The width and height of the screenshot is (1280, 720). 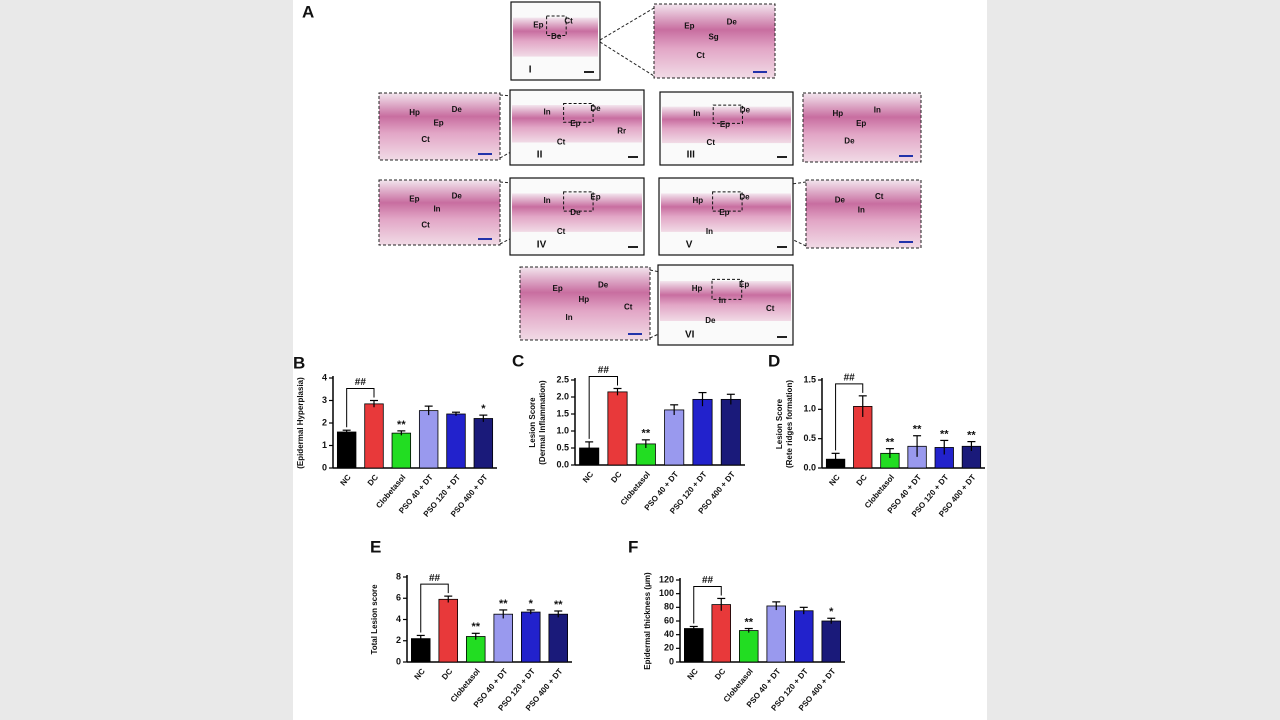 What do you see at coordinates (578, 113) in the screenshot?
I see `zoom-box` at bounding box center [578, 113].